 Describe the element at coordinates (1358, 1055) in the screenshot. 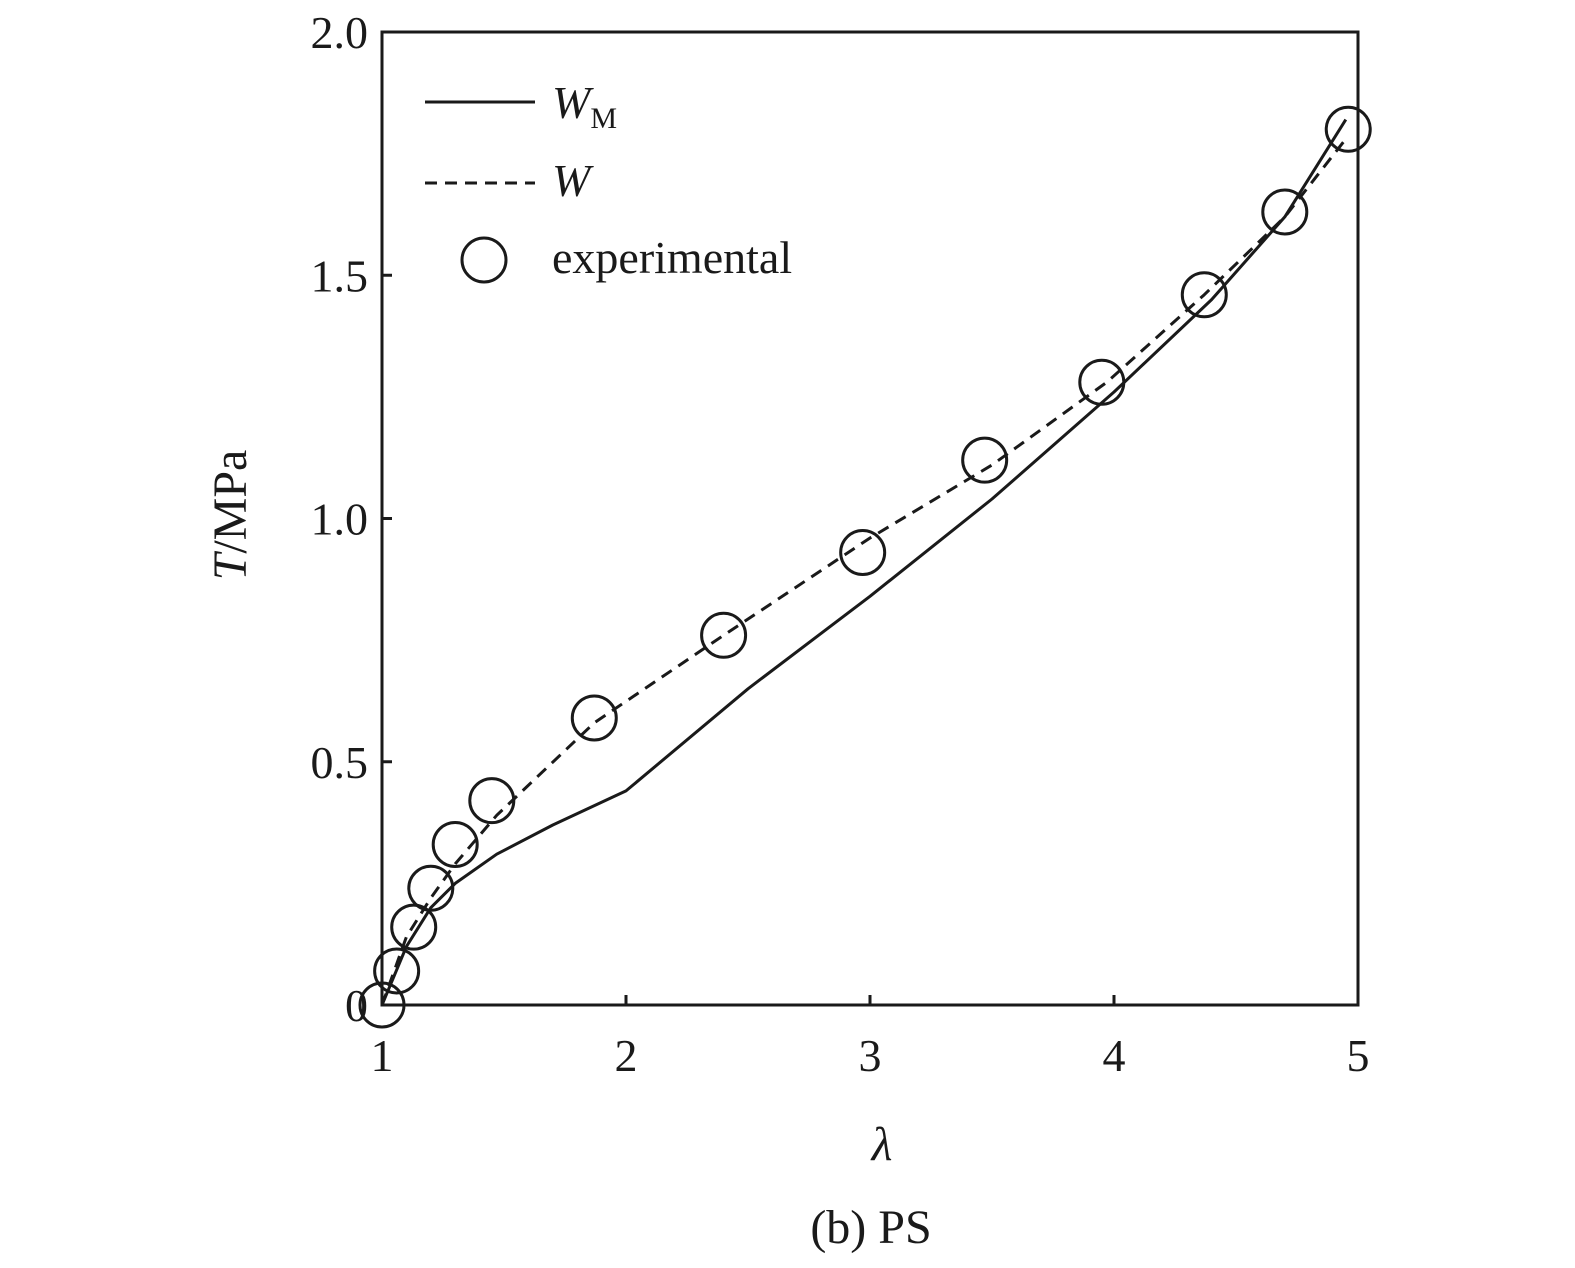

I see `x-tick-label: 5` at that location.